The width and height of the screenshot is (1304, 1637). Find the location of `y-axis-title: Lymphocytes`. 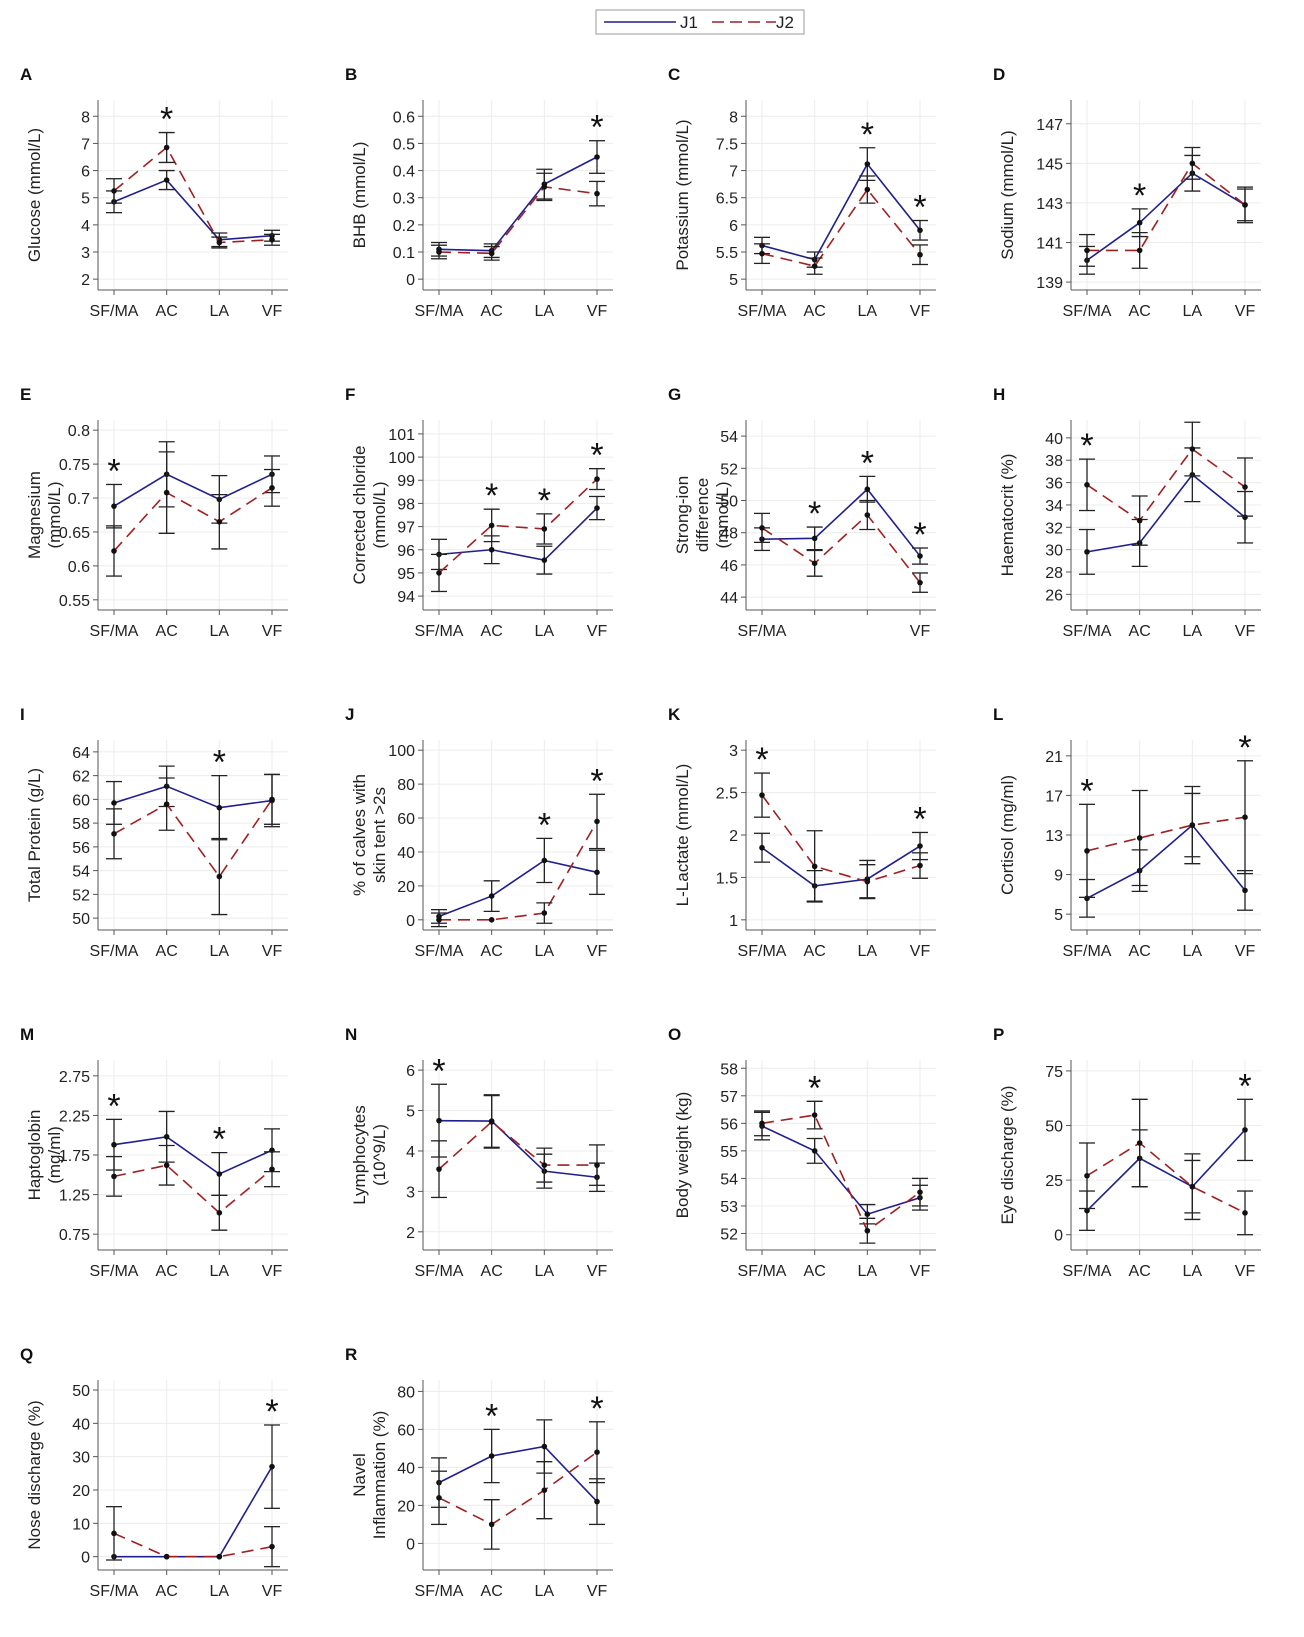

y-axis-title: Lymphocytes is located at coordinates (359, 1155).